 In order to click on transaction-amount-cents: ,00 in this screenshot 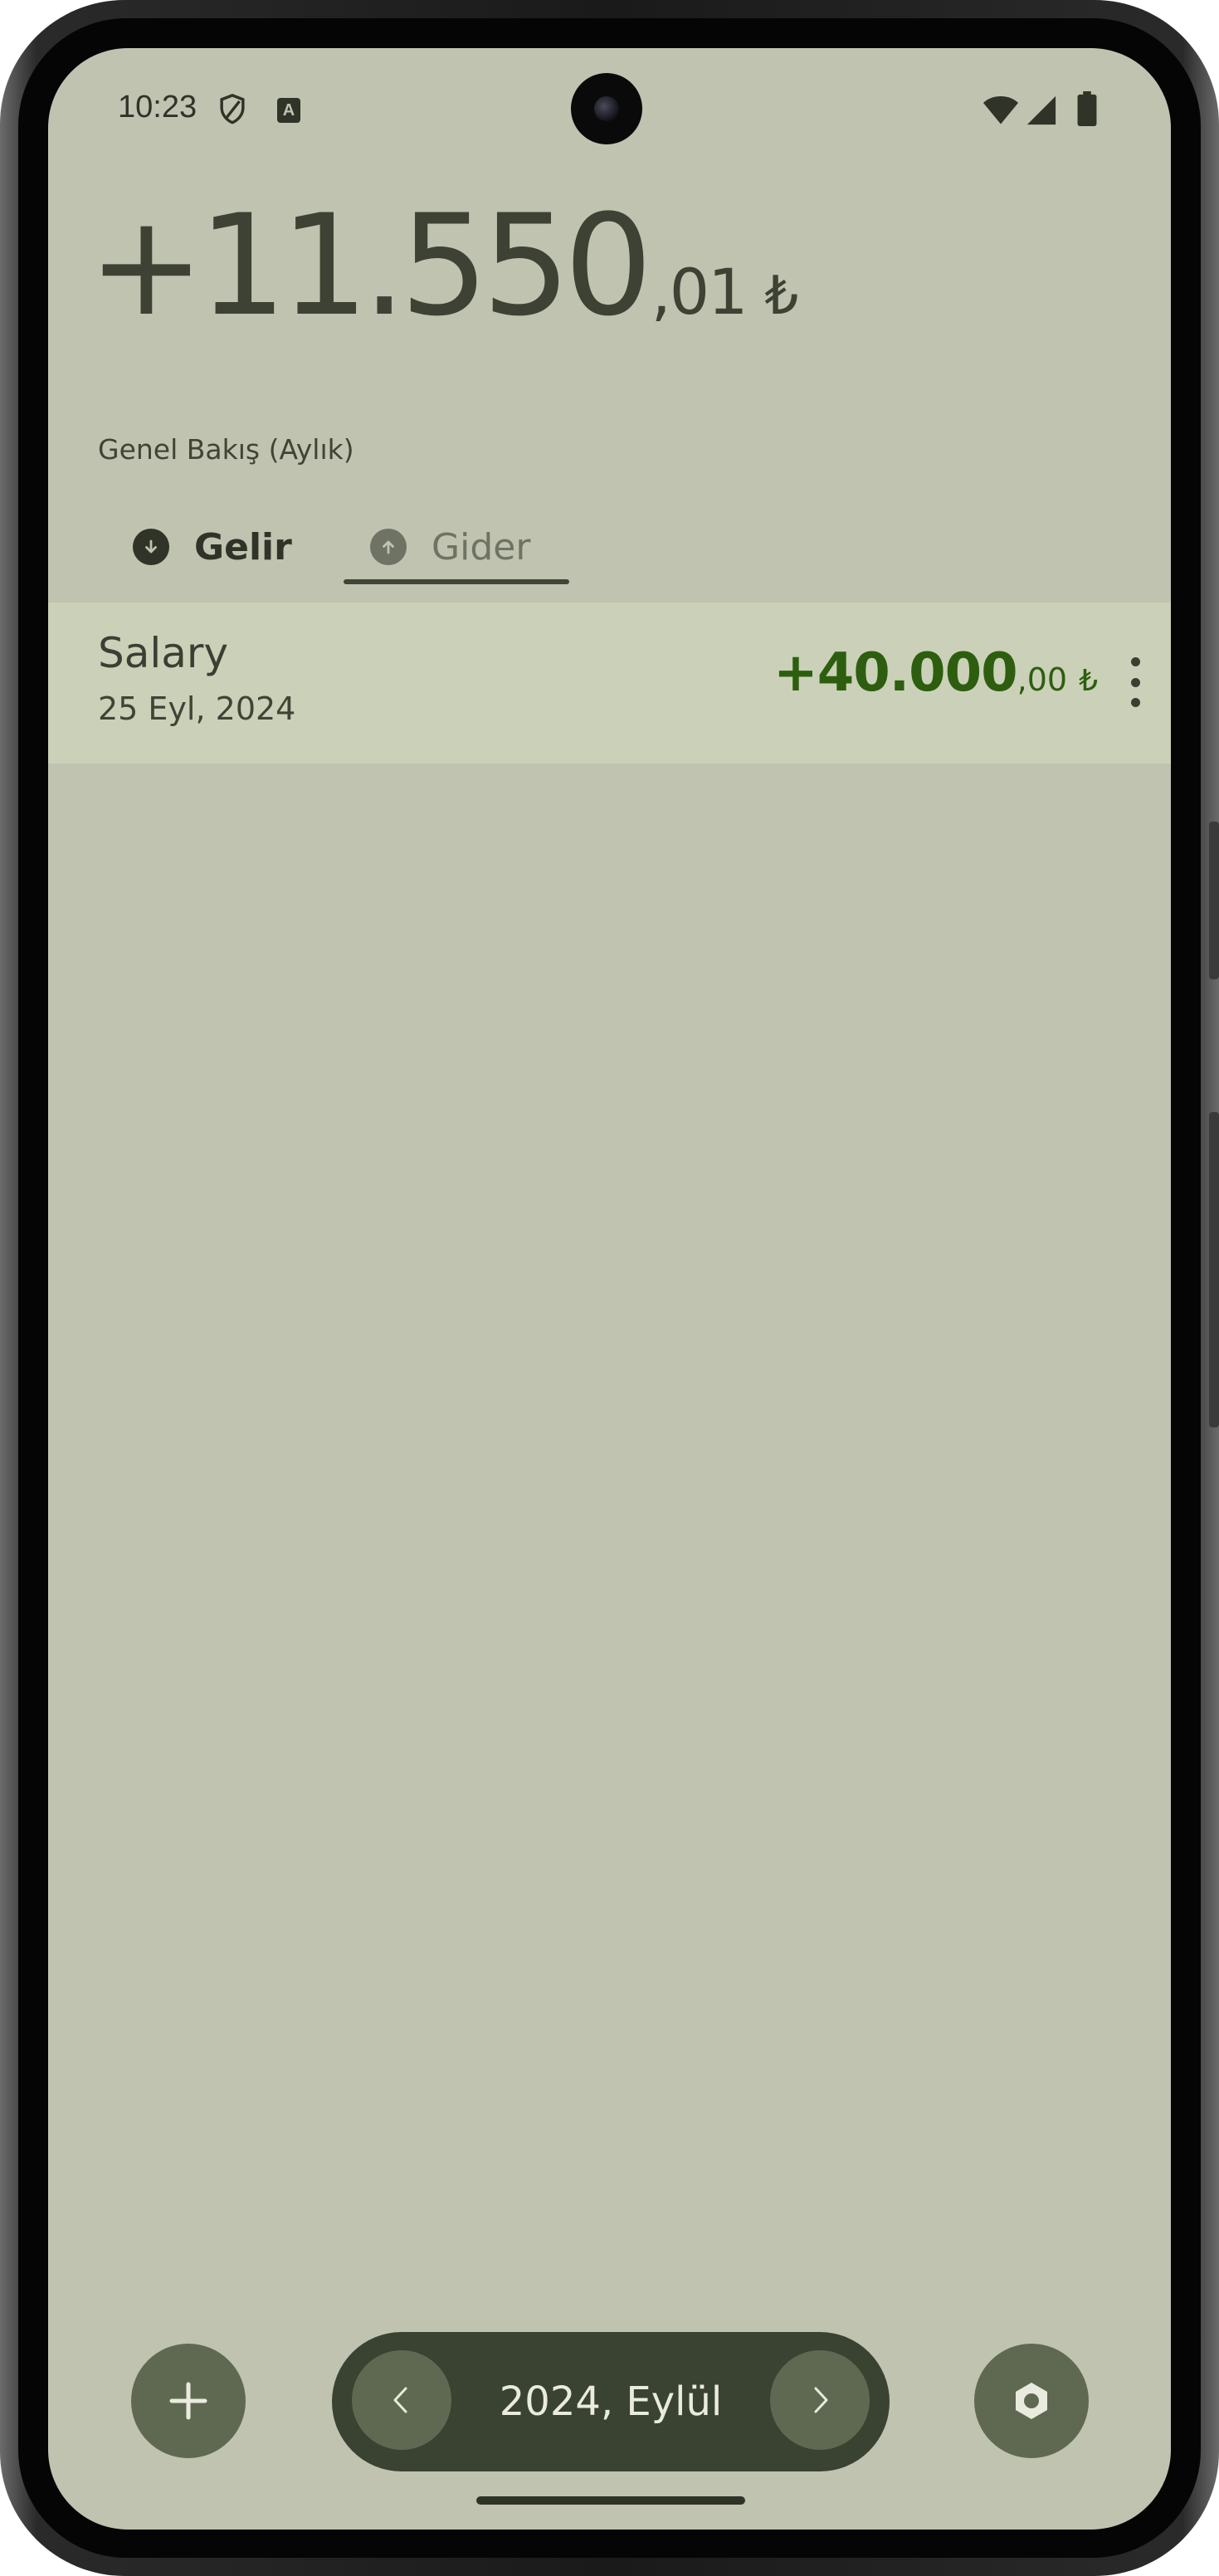, I will do `click(1042, 679)`.